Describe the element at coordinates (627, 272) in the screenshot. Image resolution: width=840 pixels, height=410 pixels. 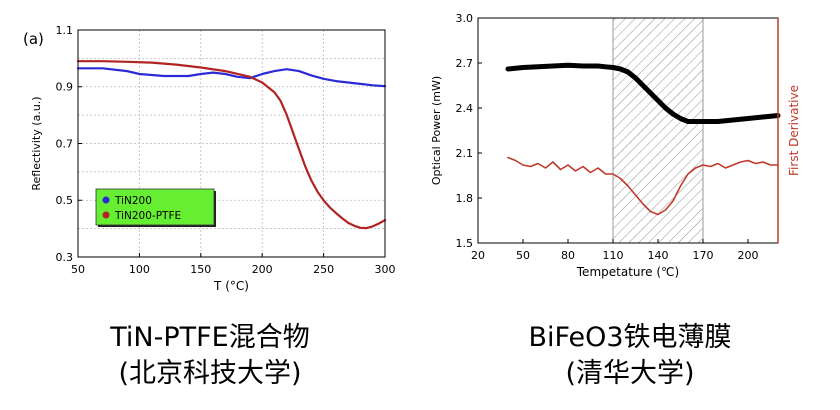
I see `x-axis-label: Tempetature (℃)` at that location.